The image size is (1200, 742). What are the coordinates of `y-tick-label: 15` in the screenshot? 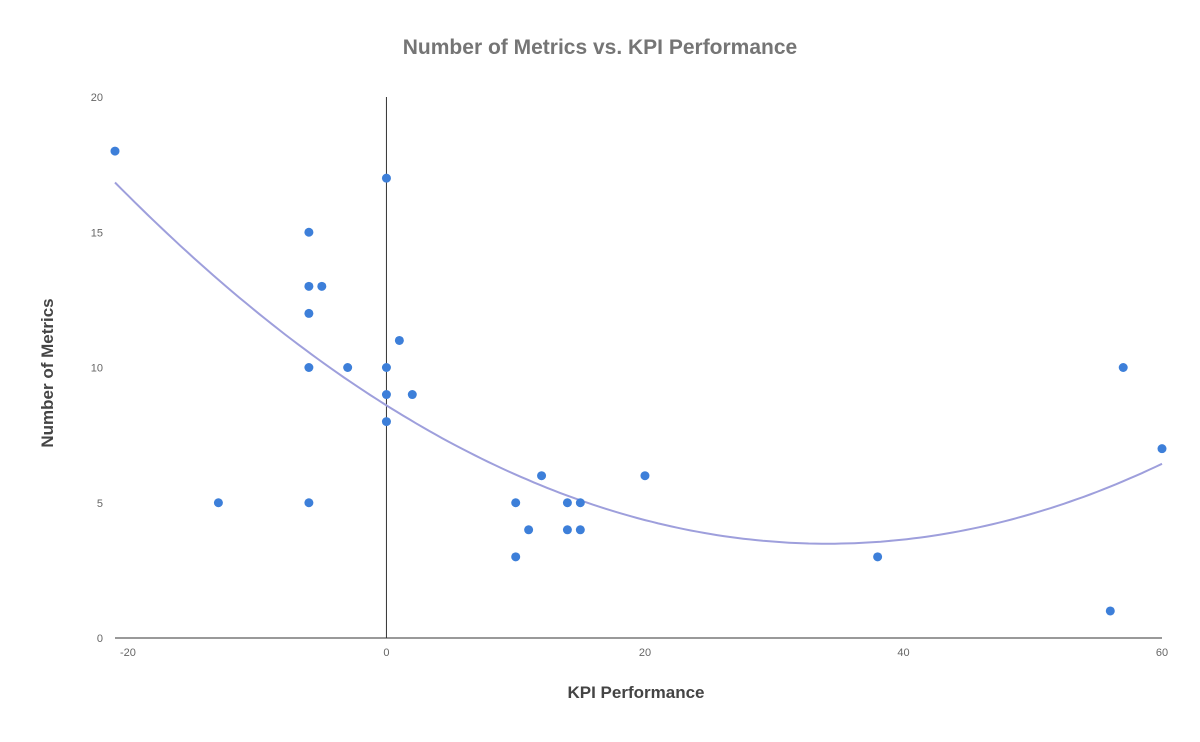 It's located at (97, 233).